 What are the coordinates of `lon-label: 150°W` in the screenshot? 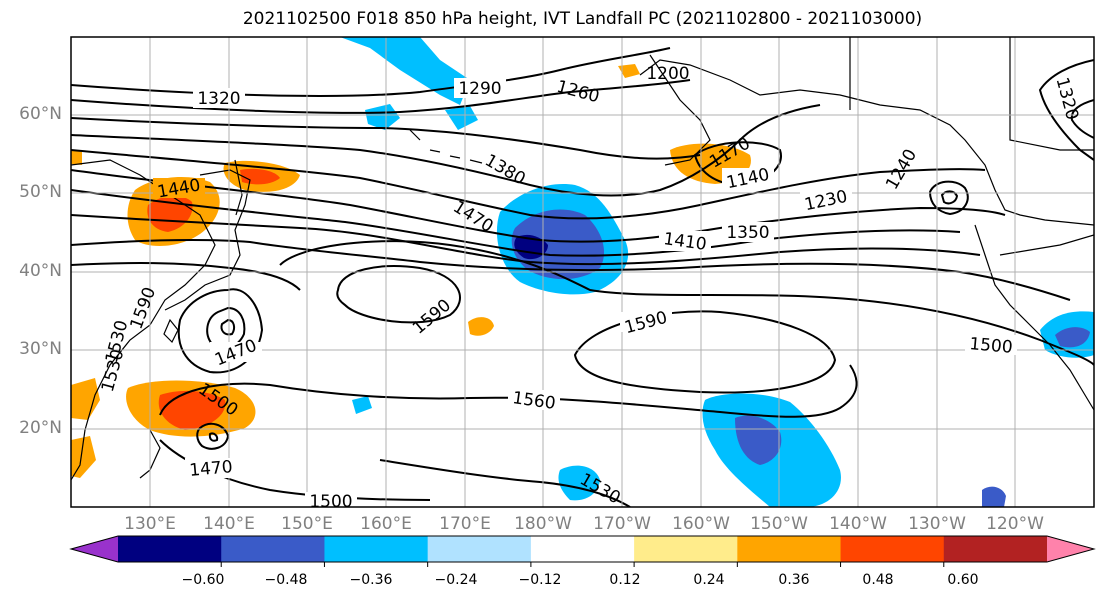 It's located at (779, 524).